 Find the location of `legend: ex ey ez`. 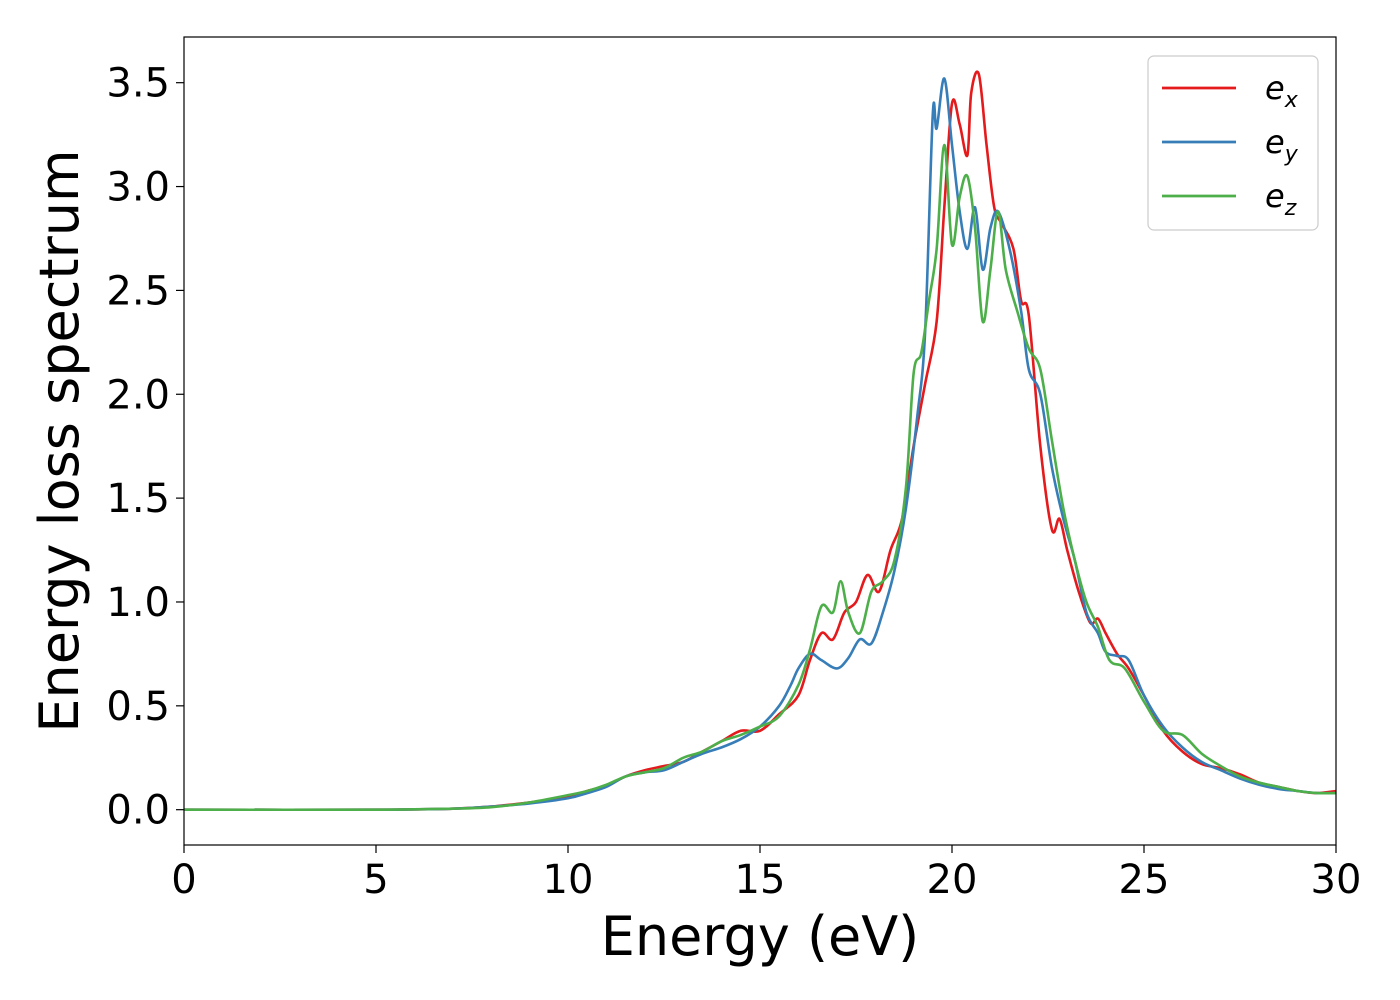

legend: ex ey ez is located at coordinates (1233, 143).